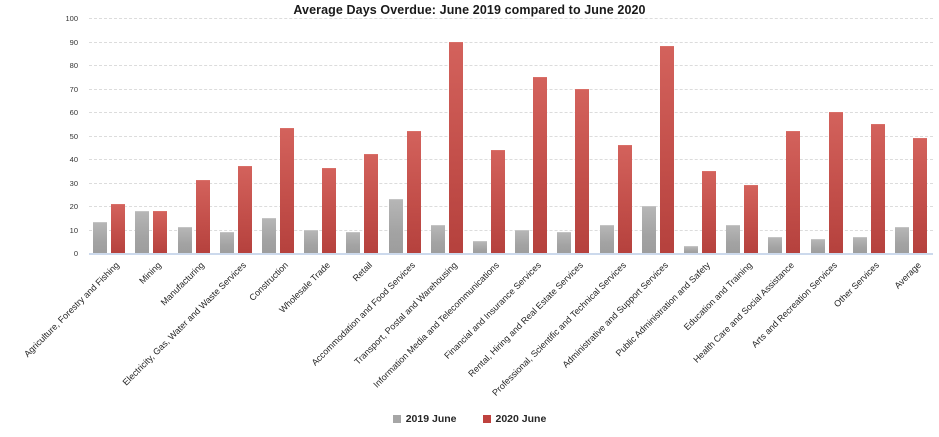 This screenshot has width=939, height=437. I want to click on y-tick-label-50: 50, so click(73, 136).